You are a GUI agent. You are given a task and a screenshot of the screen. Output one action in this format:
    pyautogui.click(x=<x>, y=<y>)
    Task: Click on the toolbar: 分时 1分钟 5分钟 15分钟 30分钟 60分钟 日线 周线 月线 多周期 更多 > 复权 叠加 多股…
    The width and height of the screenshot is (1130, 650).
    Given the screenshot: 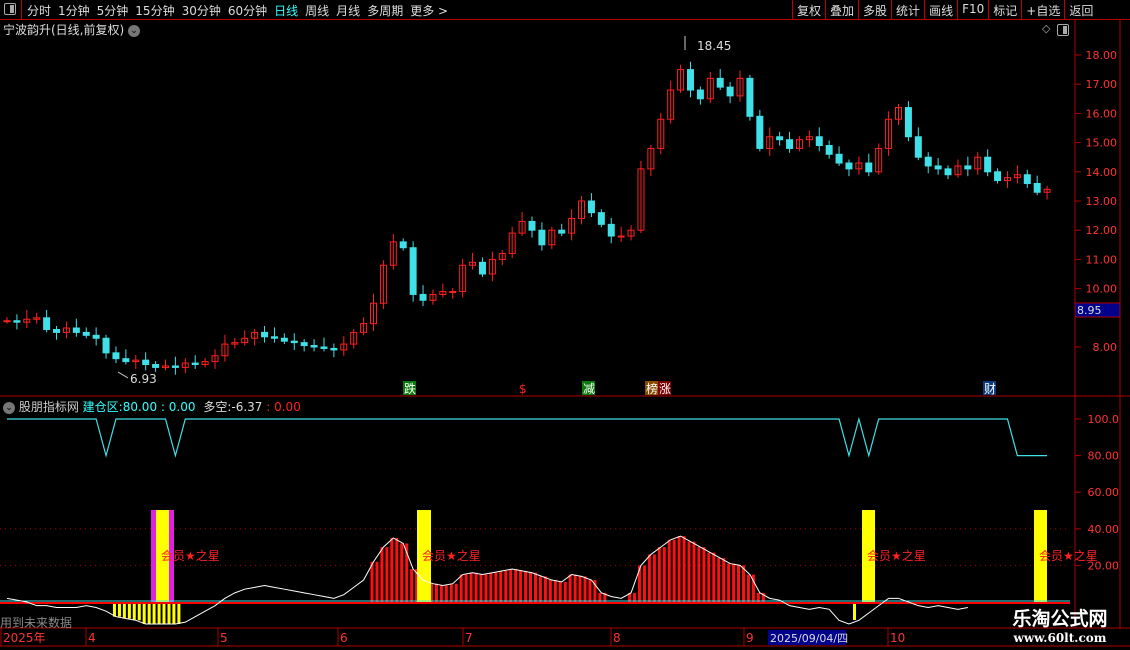 What is the action you would take?
    pyautogui.click(x=565, y=10)
    